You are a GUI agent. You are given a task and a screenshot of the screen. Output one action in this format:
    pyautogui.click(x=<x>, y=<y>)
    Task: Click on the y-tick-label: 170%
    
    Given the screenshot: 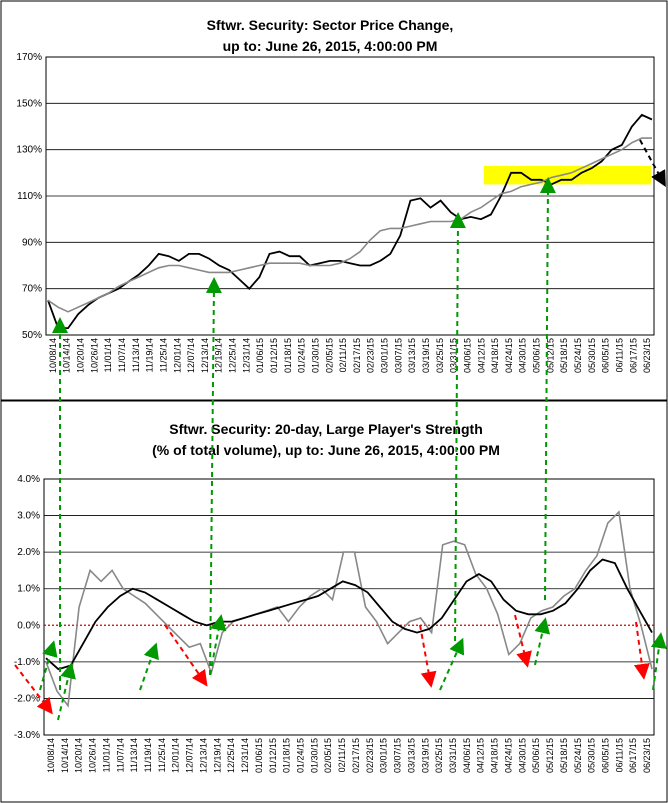 What is the action you would take?
    pyautogui.click(x=29, y=57)
    